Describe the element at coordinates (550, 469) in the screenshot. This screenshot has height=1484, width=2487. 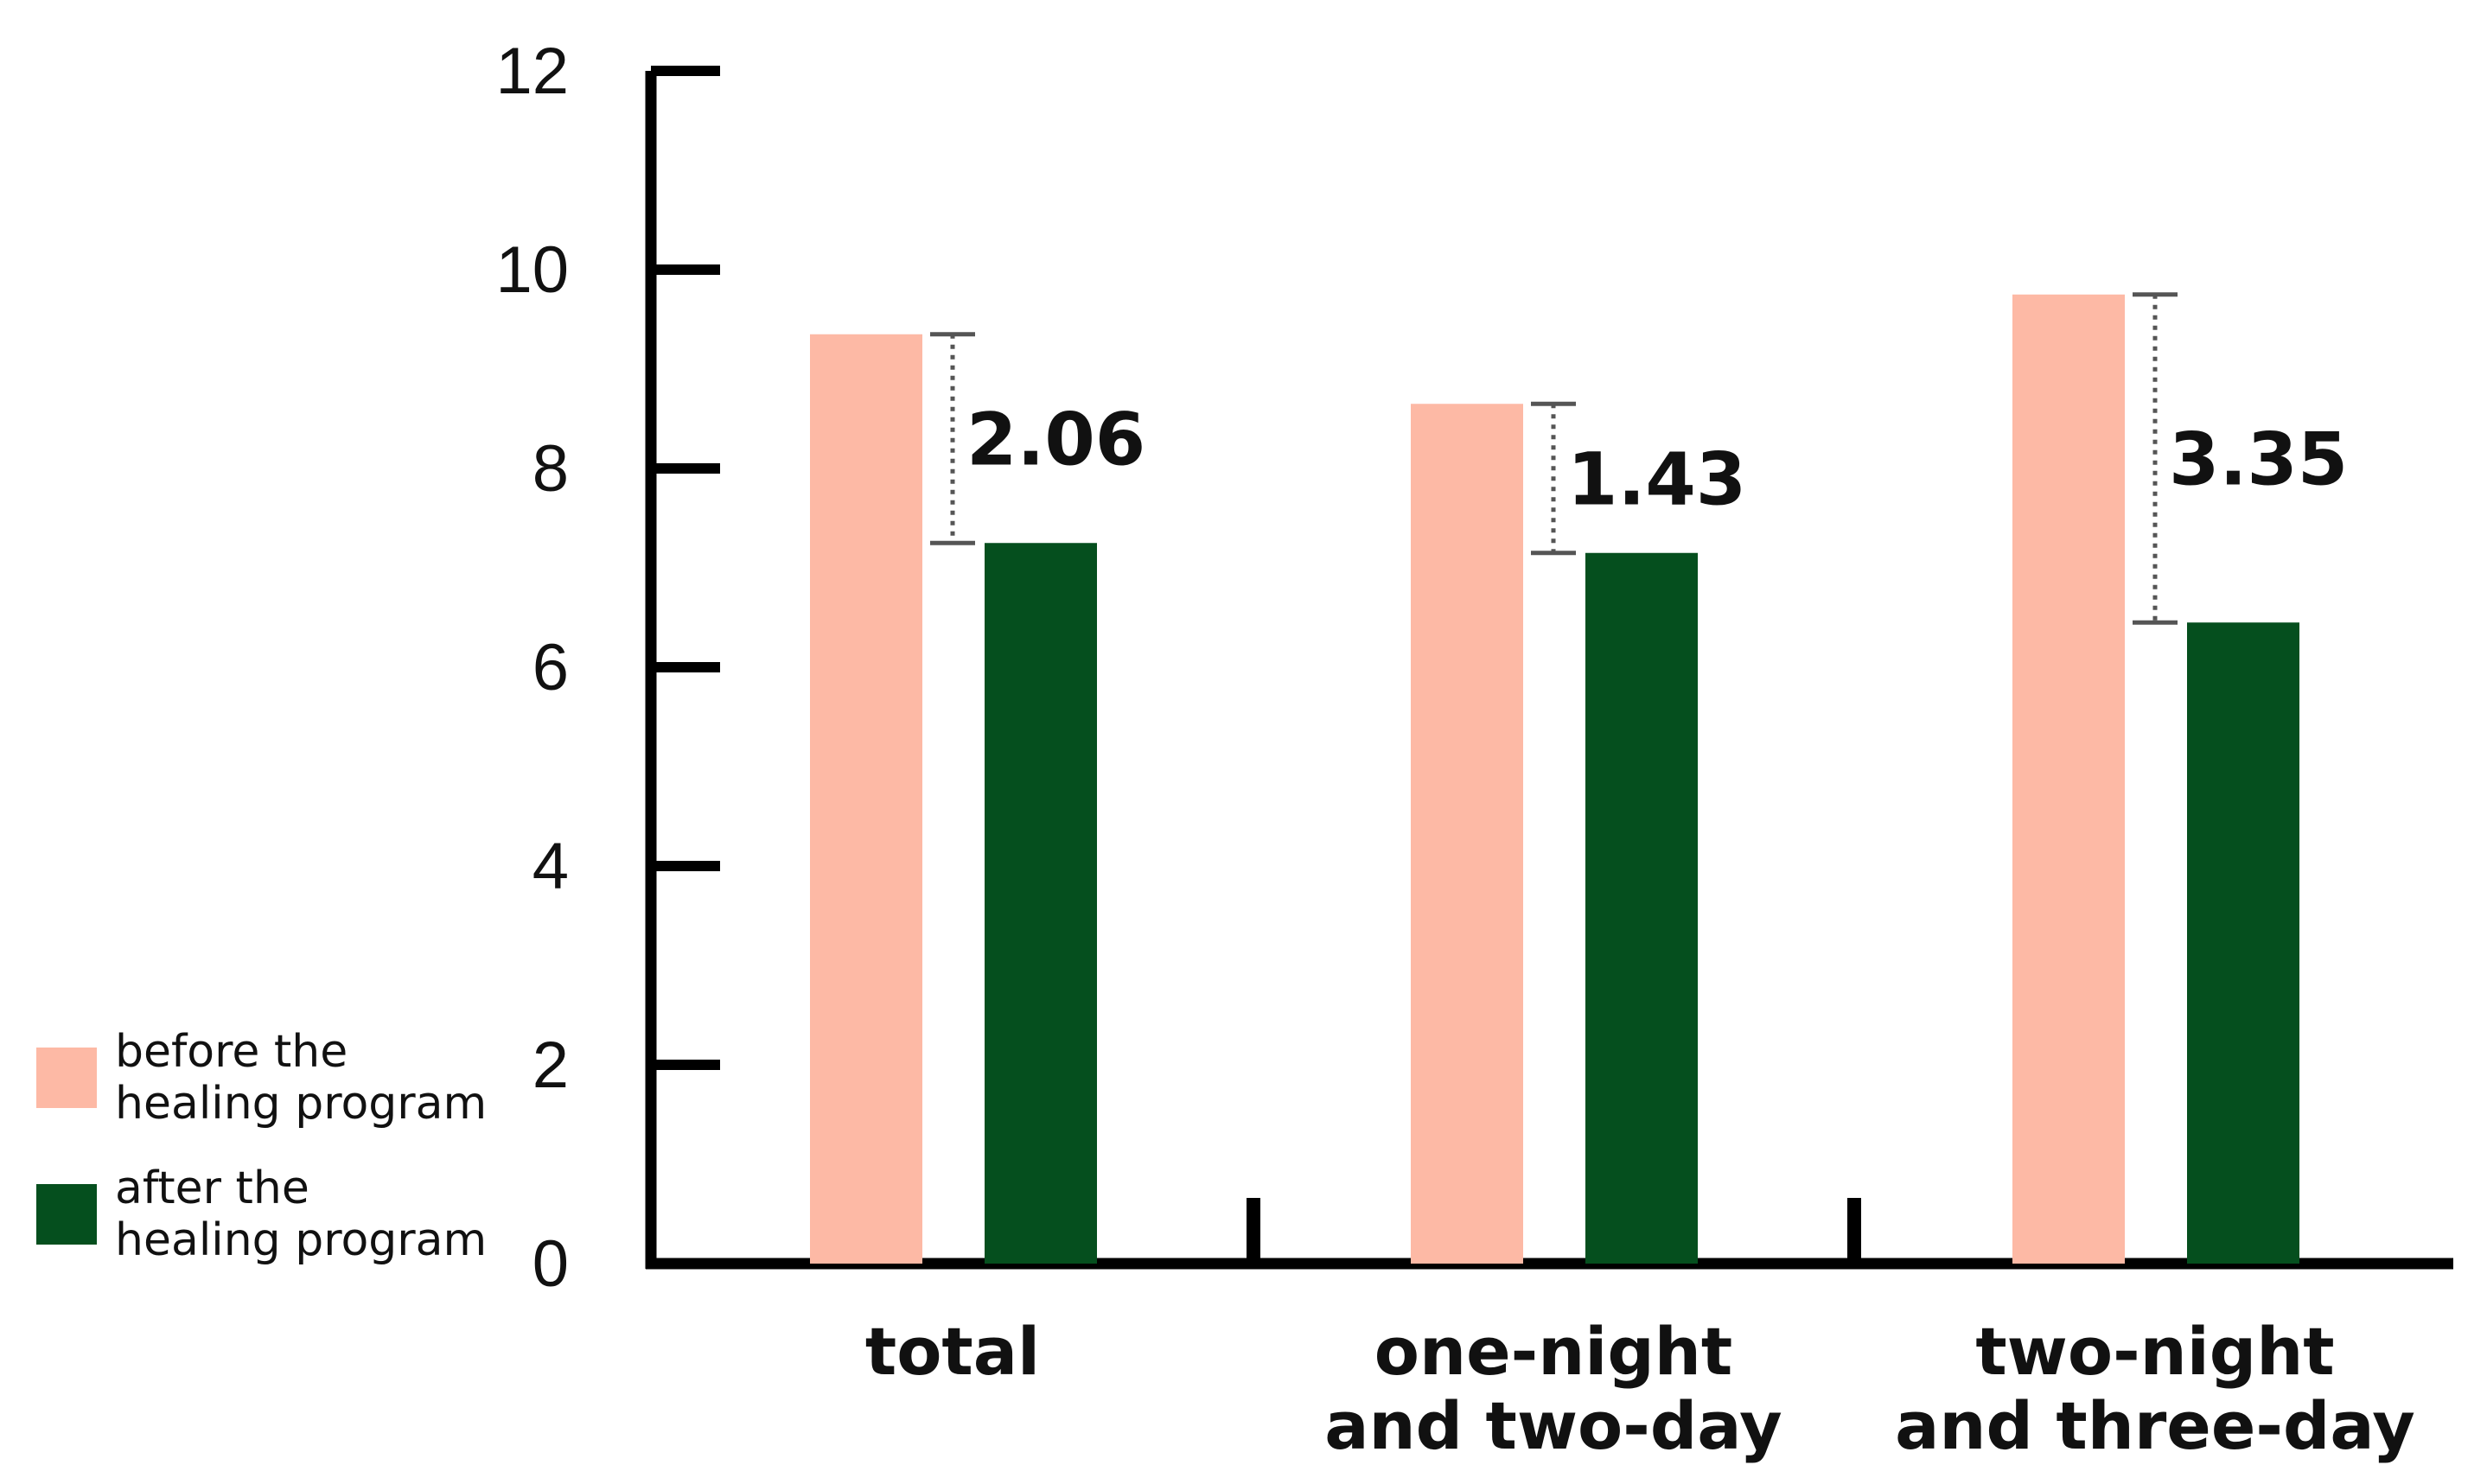
I see `y-tick-label: 8` at that location.